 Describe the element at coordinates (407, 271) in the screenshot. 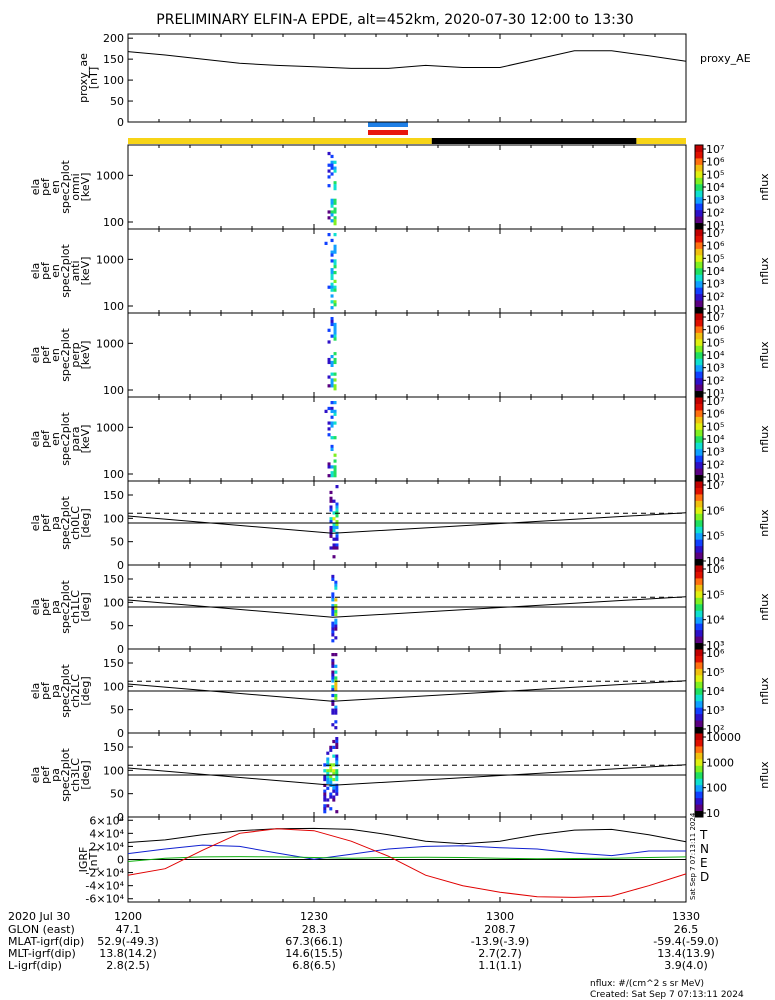

I see `panel-bg` at that location.